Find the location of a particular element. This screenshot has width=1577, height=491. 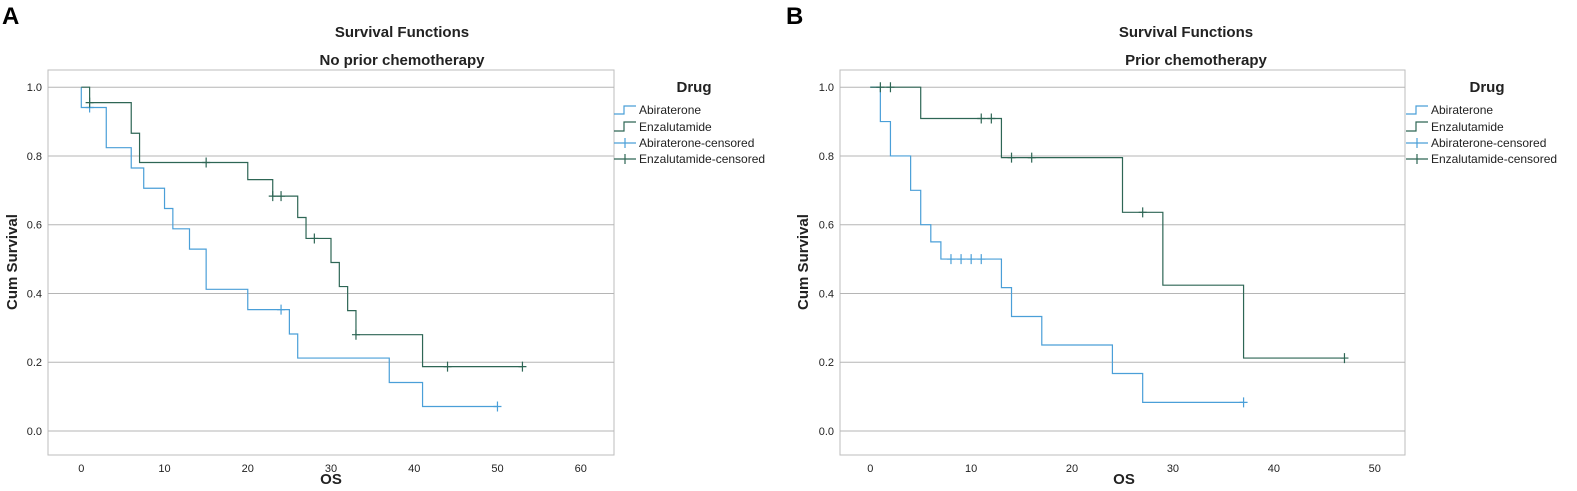

x-tick-labels: 0 10 20 30 40 50 is located at coordinates (1124, 469).